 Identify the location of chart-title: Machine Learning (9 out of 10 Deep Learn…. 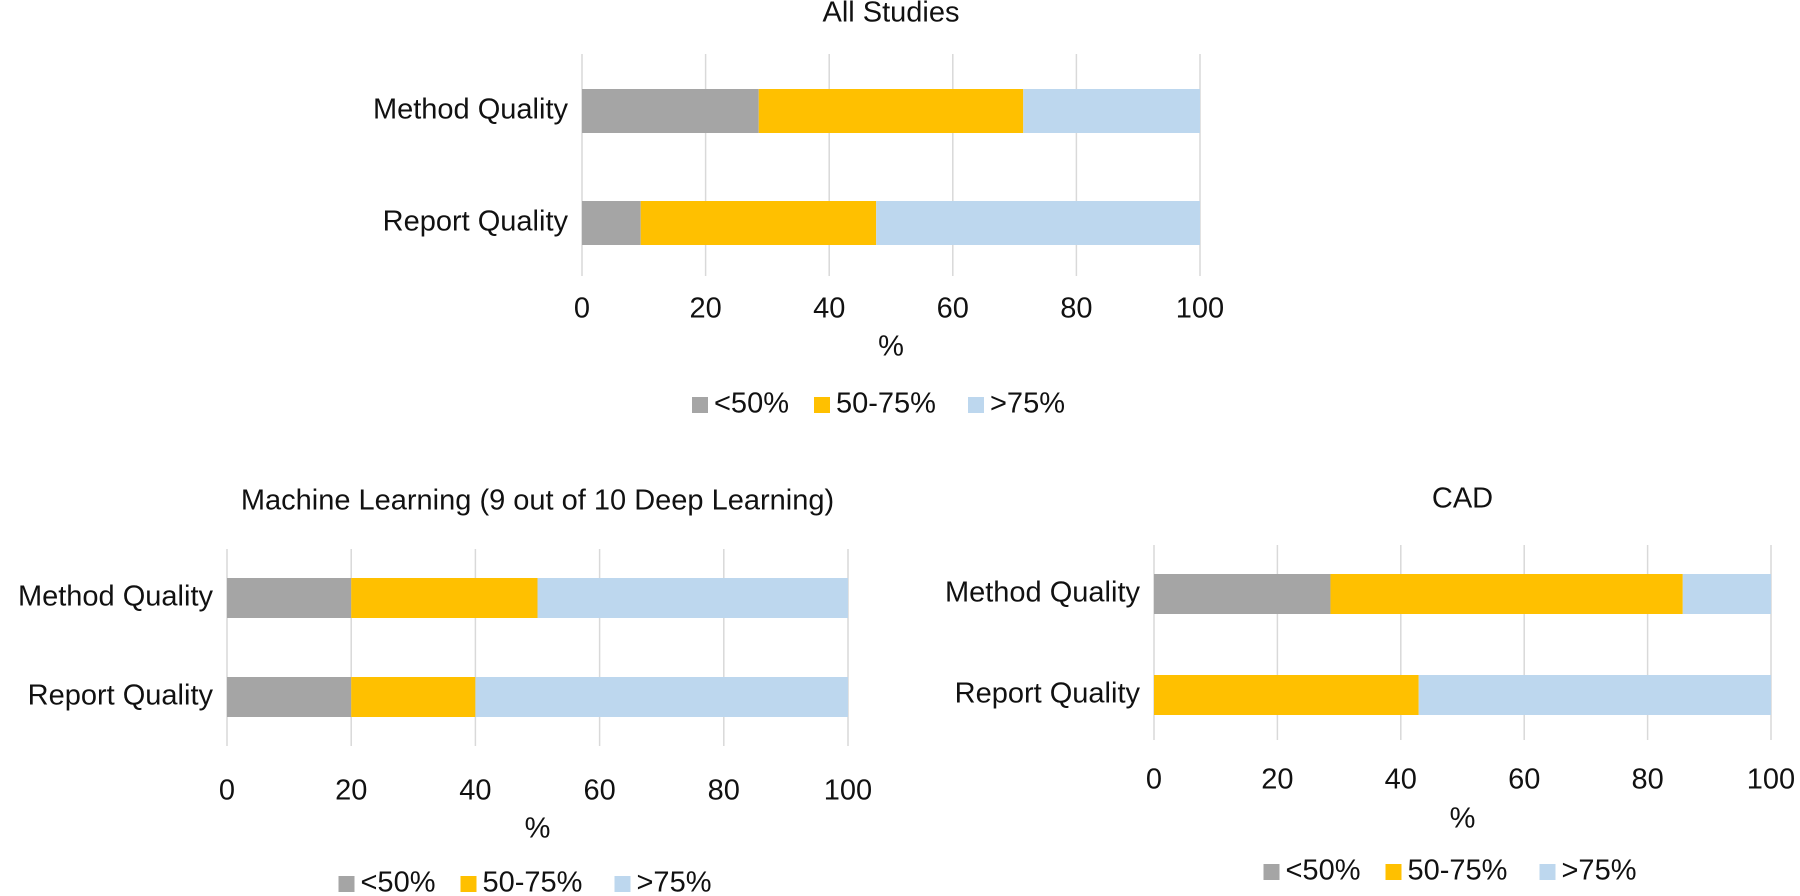
(537, 501).